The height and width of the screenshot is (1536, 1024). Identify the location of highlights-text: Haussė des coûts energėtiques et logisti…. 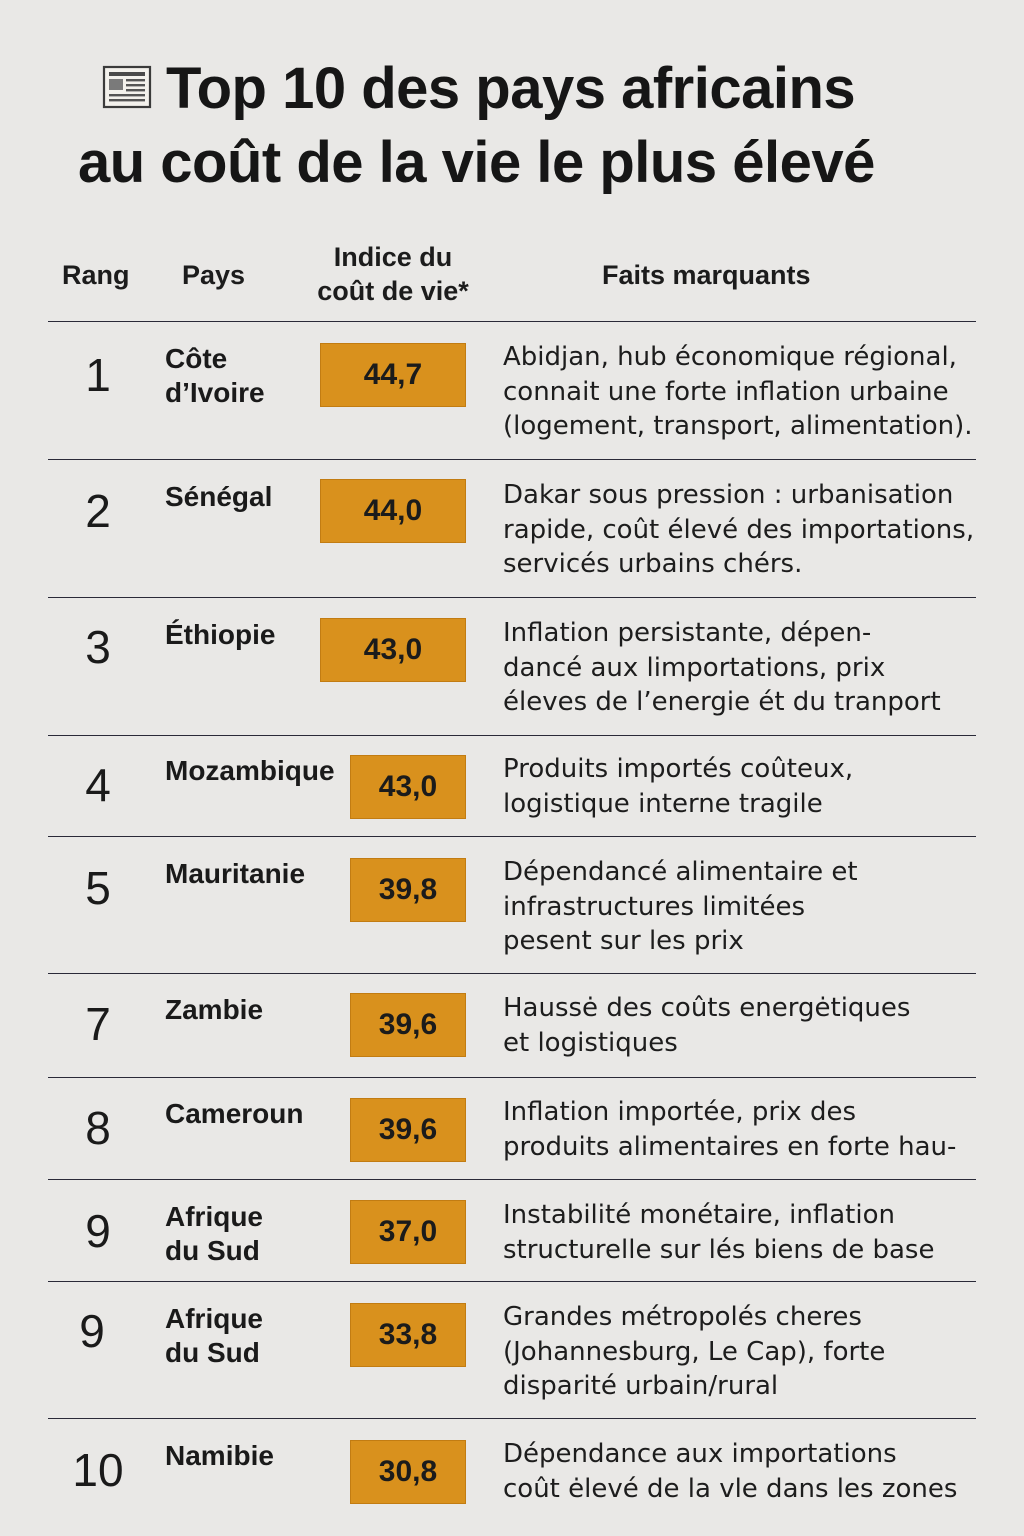
(707, 1025).